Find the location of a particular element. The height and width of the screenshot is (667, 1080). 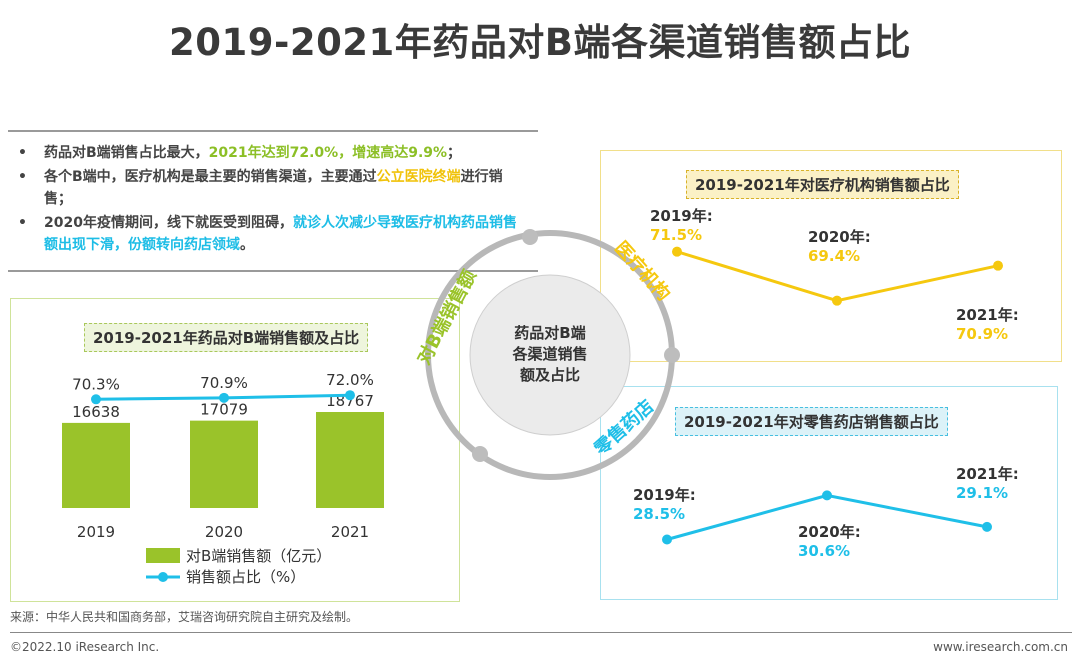

bullet-text: 进行销售； is located at coordinates (273, 188).